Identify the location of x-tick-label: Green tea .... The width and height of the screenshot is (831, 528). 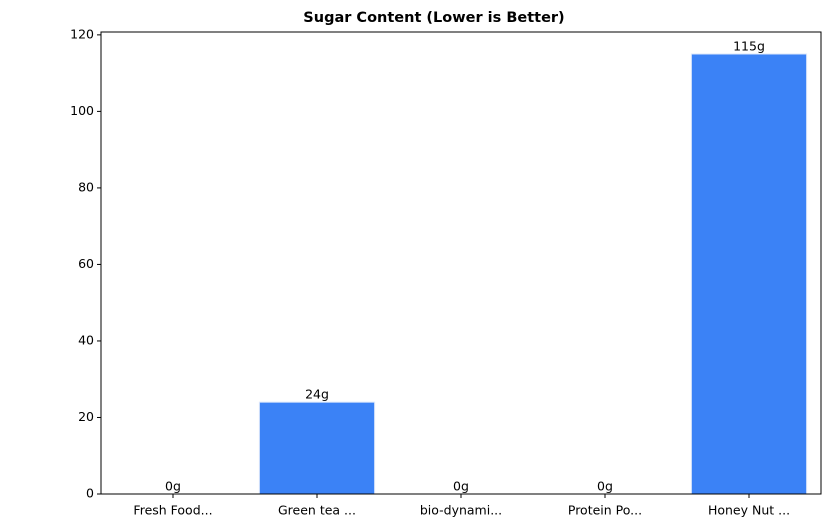
(317, 510).